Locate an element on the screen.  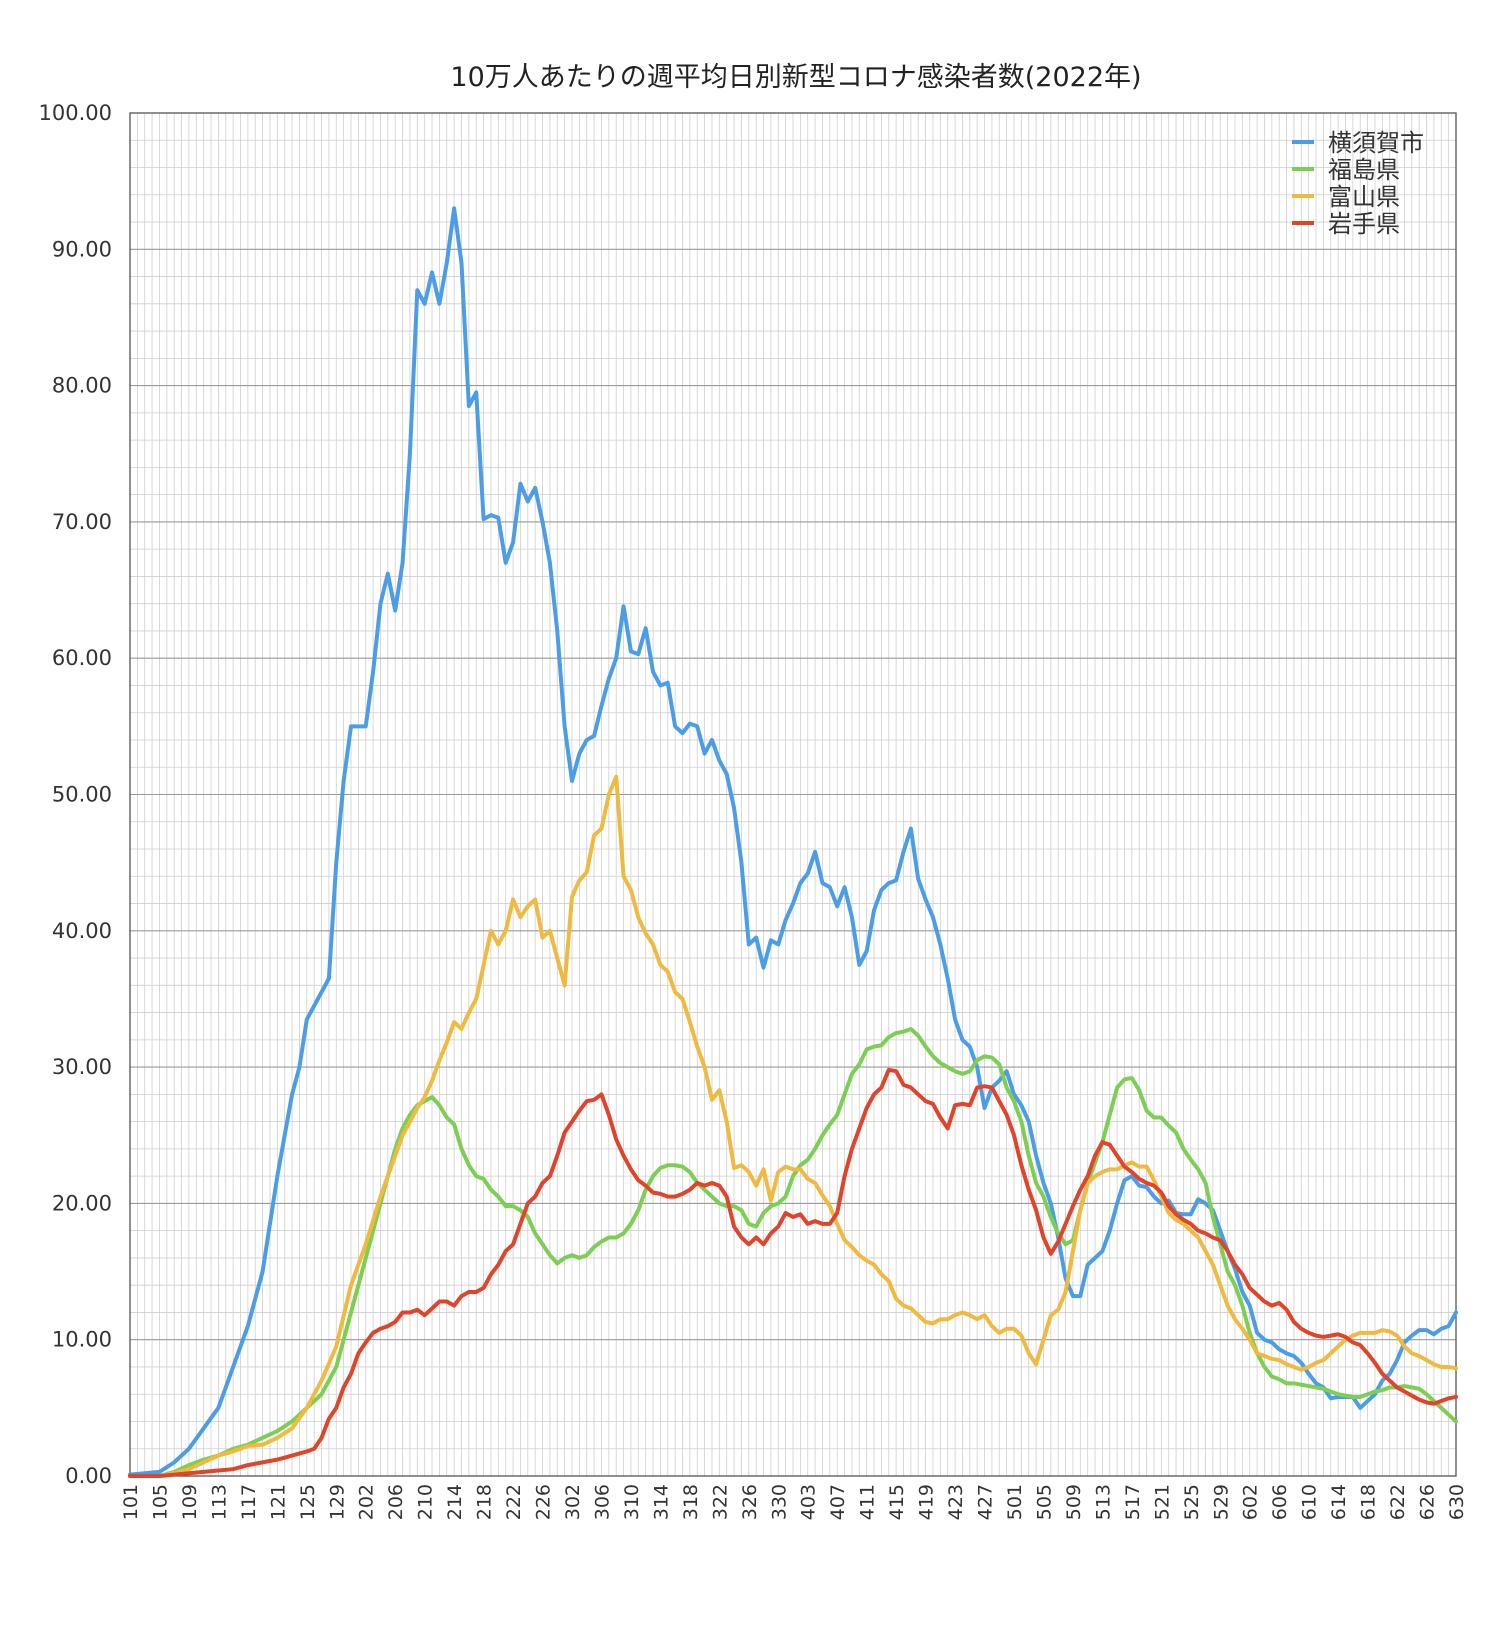
x-tick-label: 403 is located at coordinates (809, 1502).